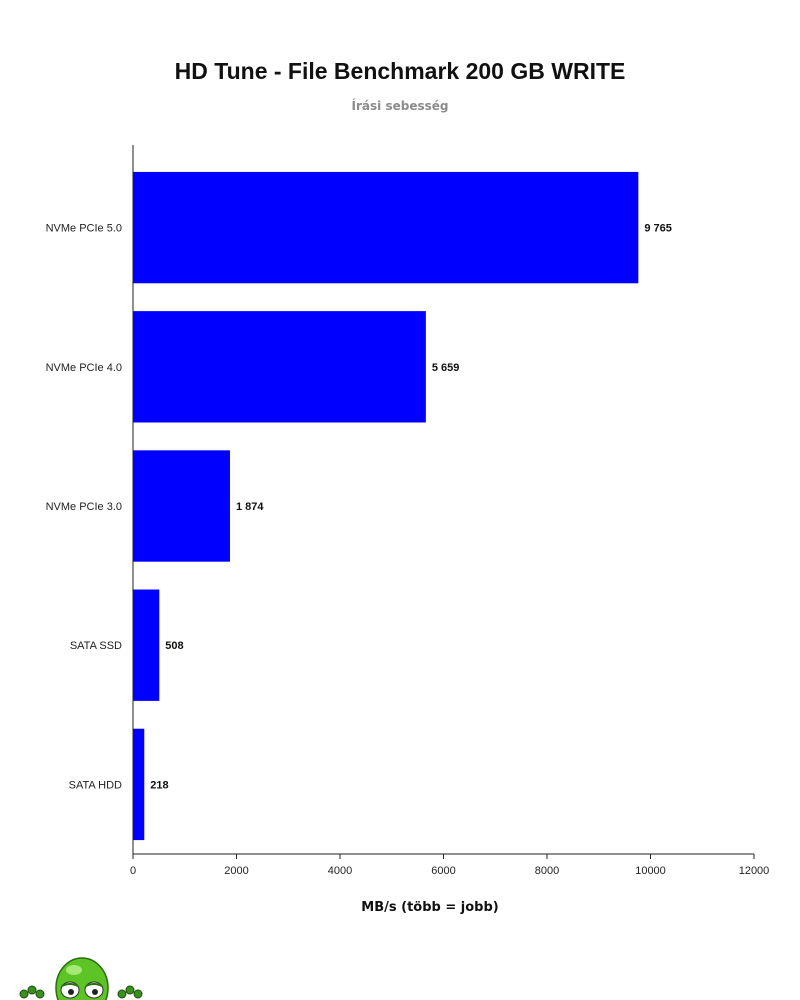  I want to click on category-label: SATA SSD, so click(96, 646).